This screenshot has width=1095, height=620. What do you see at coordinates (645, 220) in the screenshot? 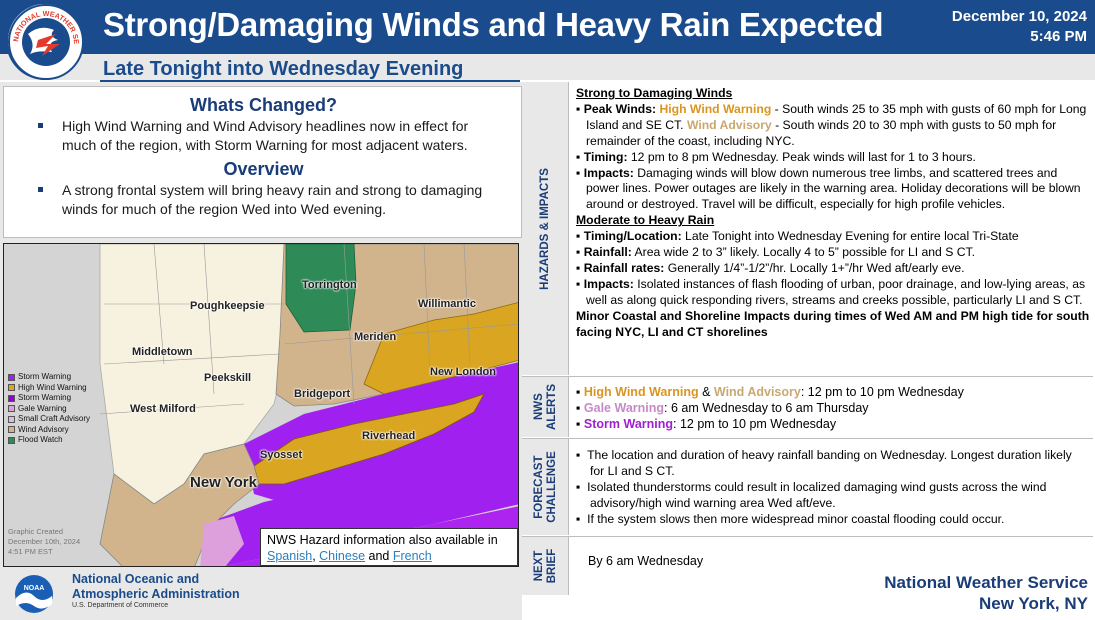
I see `rain-heading: Moderate to Heavy Rain` at bounding box center [645, 220].